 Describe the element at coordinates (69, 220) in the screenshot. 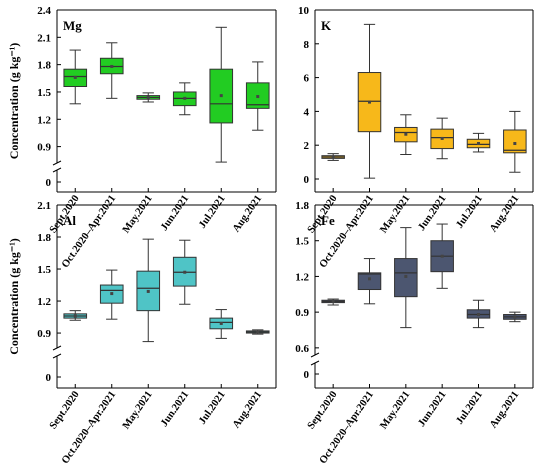

I see `panel-label: Al` at that location.